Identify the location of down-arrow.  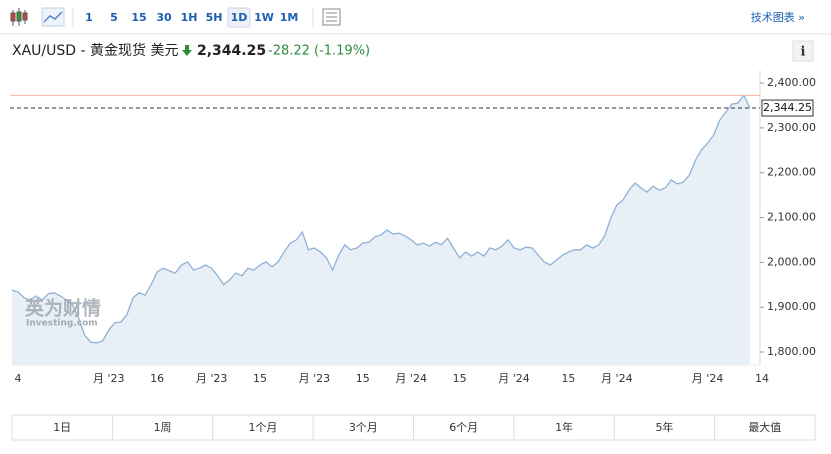
(187, 50).